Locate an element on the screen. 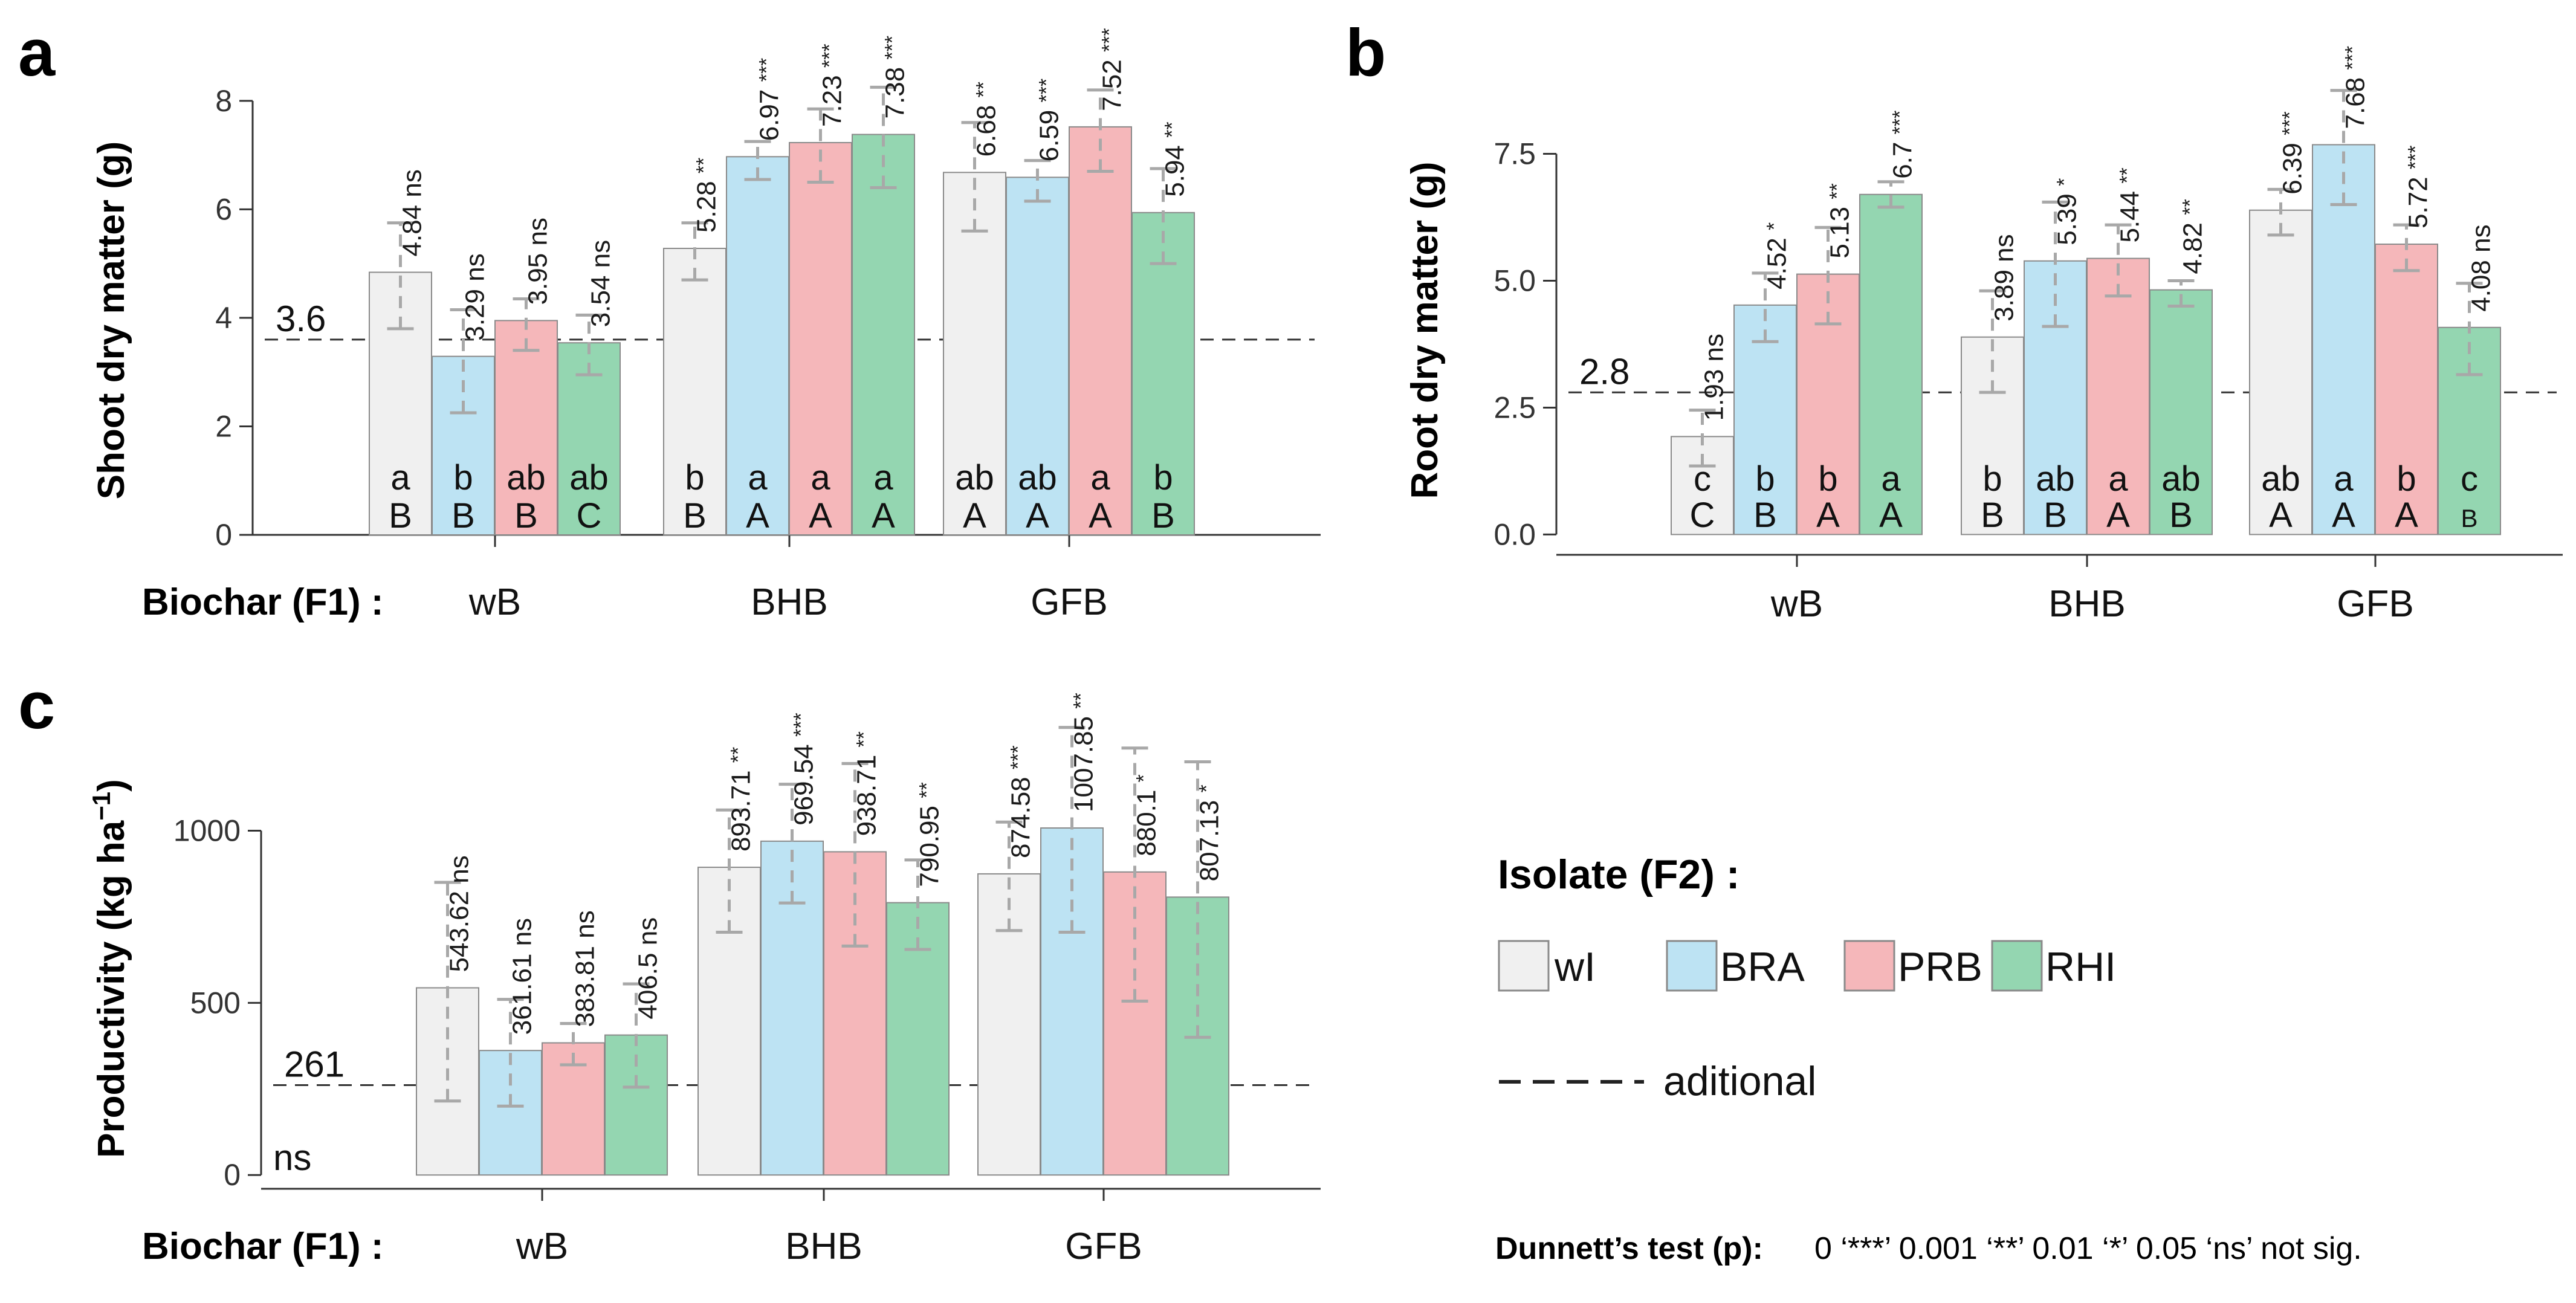 This screenshot has height=1303, width=2576. bar-BRA-wB is located at coordinates (463, 445).